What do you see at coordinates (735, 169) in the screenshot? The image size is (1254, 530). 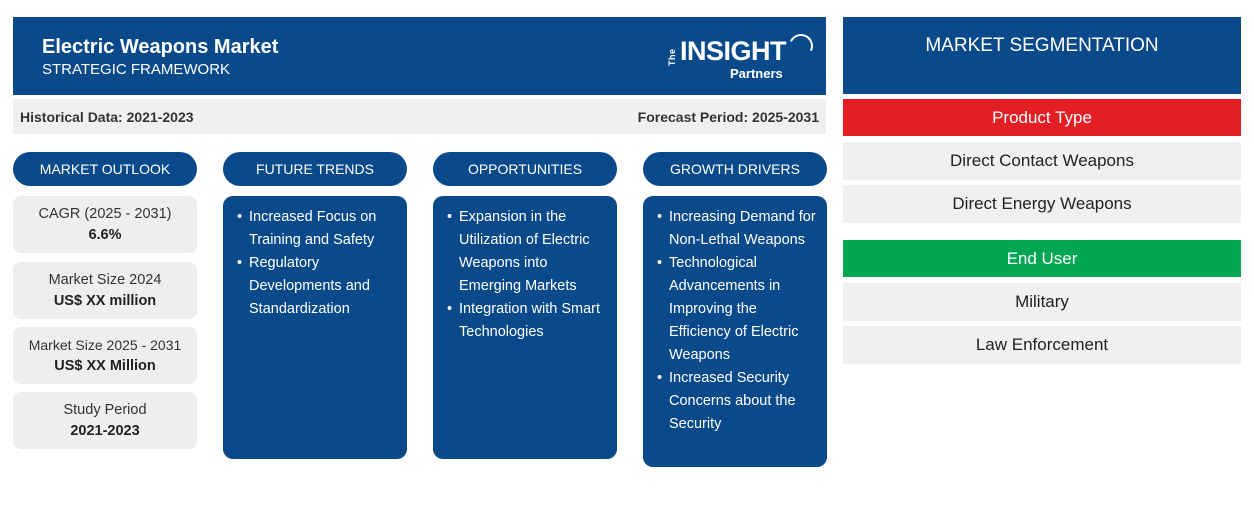 I see `growth-drivers-pill: GROWTH DRIVERS` at bounding box center [735, 169].